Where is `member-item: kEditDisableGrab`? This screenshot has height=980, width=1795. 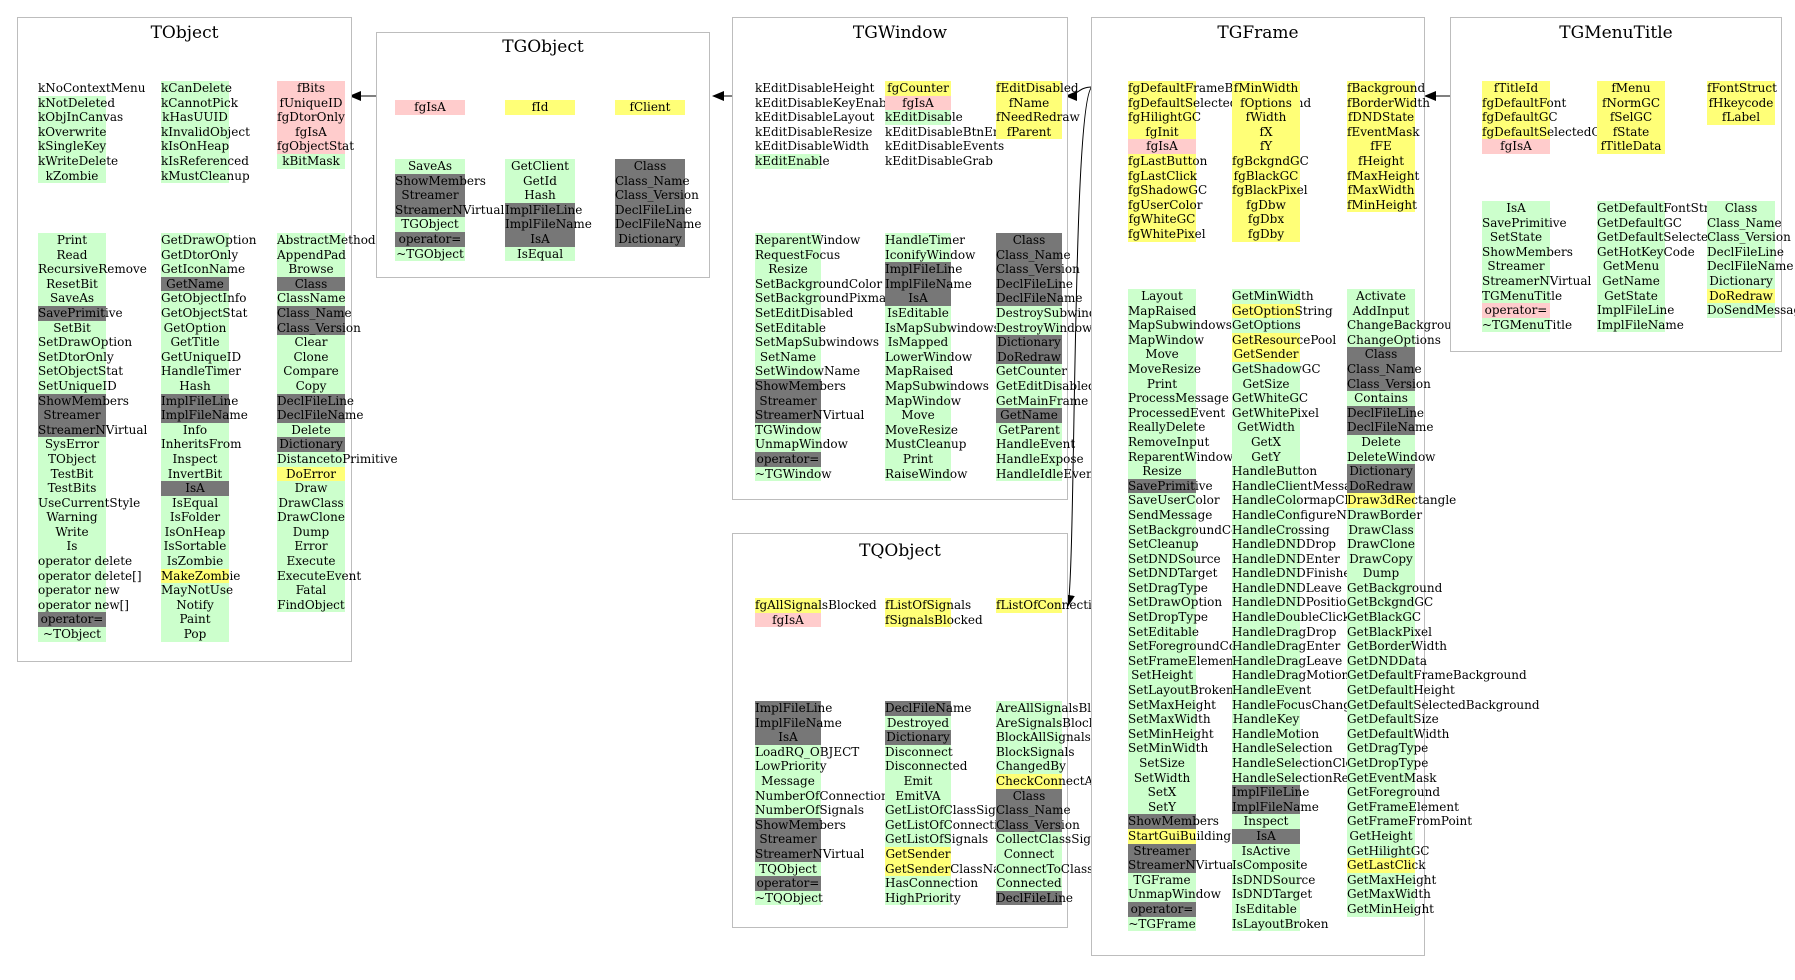
member-item: kEditDisableGrab is located at coordinates (939, 160).